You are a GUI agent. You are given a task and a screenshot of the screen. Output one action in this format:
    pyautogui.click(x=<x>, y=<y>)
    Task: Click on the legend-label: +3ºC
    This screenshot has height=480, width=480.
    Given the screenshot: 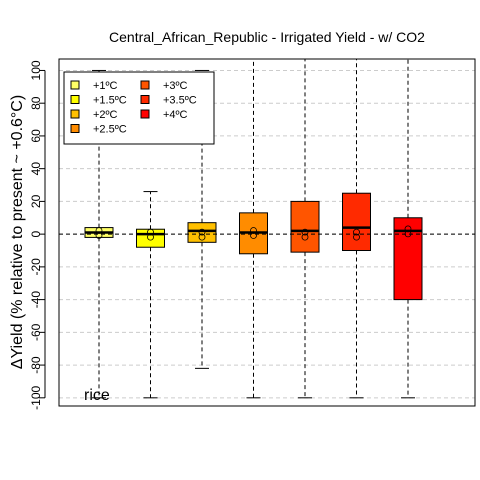 What is the action you would take?
    pyautogui.click(x=175, y=86)
    